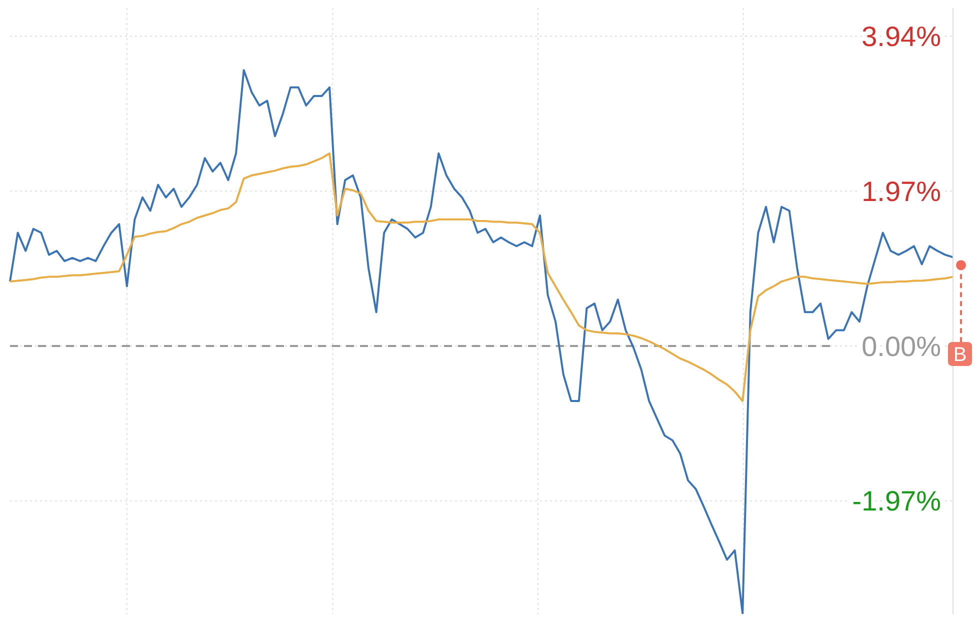 The width and height of the screenshot is (977, 622). I want to click on y-tick-label: 0.00%, so click(901, 346).